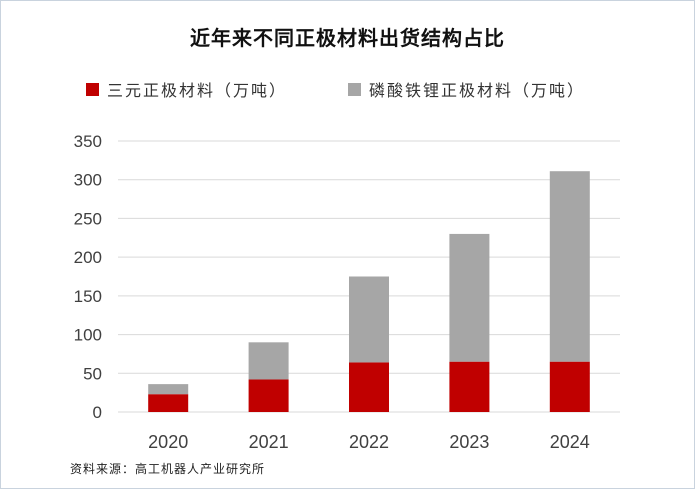  Describe the element at coordinates (269, 442) in the screenshot. I see `x-tick-label-2021: 2021` at that location.